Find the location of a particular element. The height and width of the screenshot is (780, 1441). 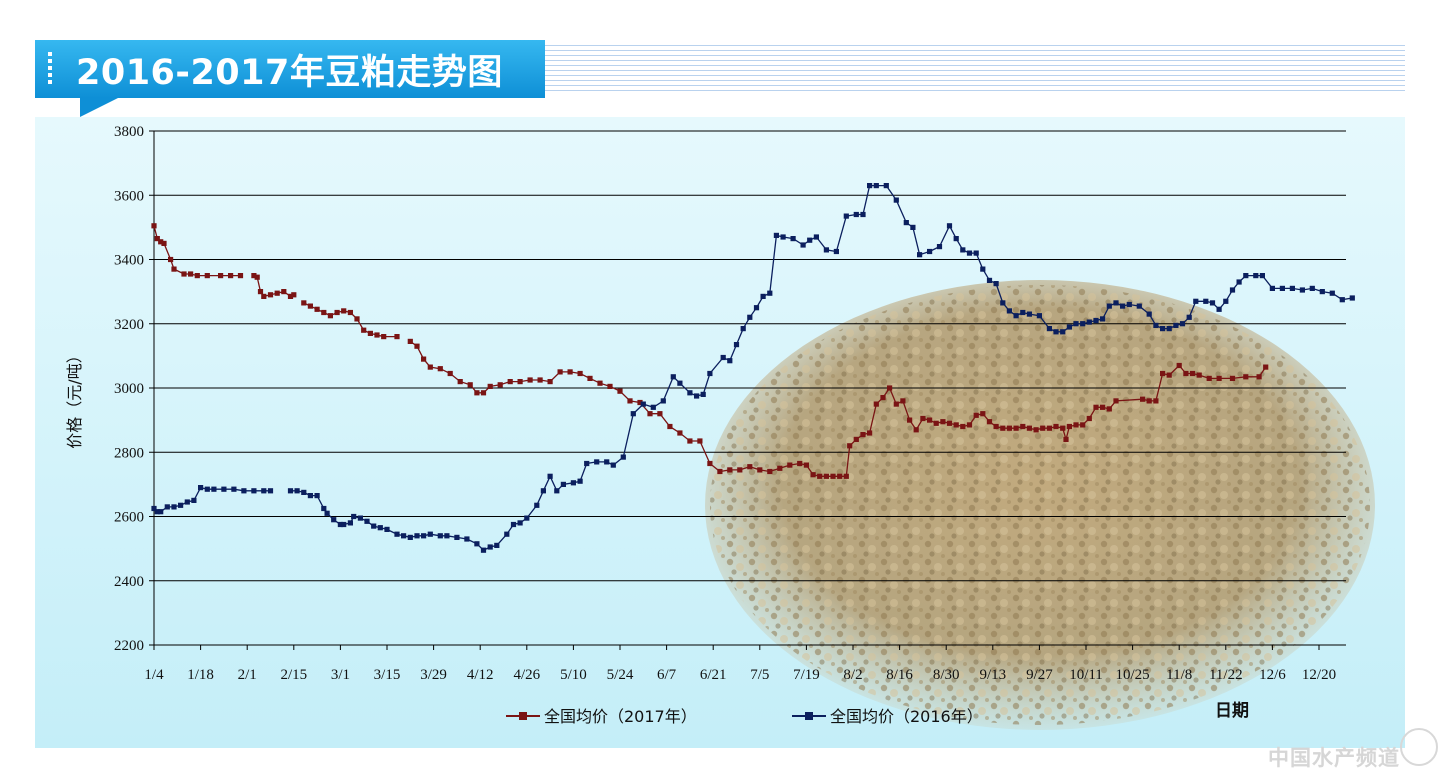

x-tick-label-8: 4/26 is located at coordinates (526, 675).